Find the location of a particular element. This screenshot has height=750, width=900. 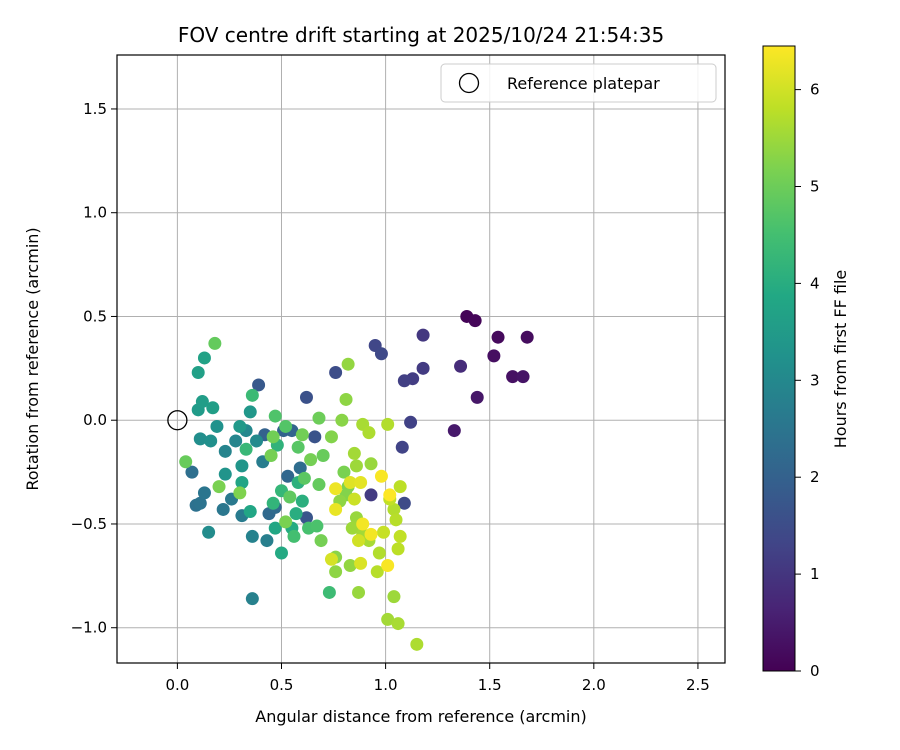

y-axis-label: Rotation from reference (arcmin) is located at coordinates (32, 358).